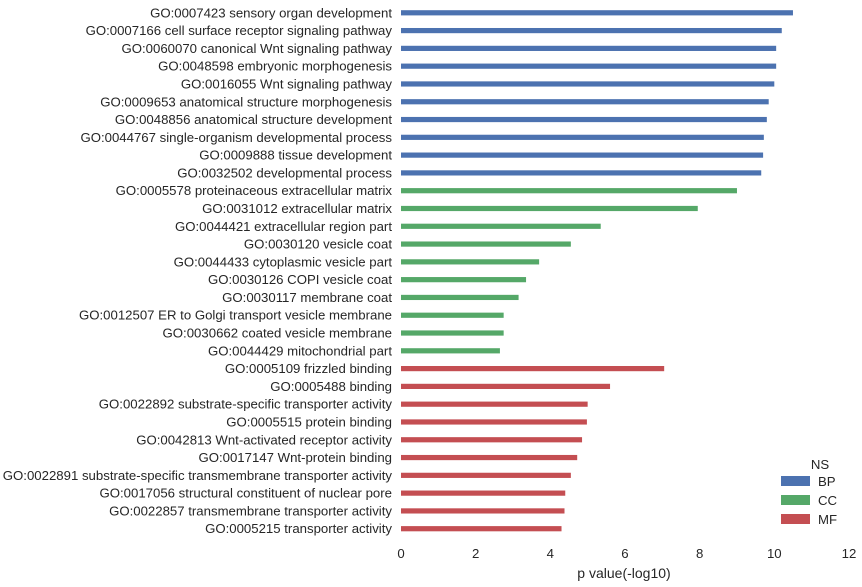  Describe the element at coordinates (400, 553) in the screenshot. I see `x-tick-label: 0` at that location.